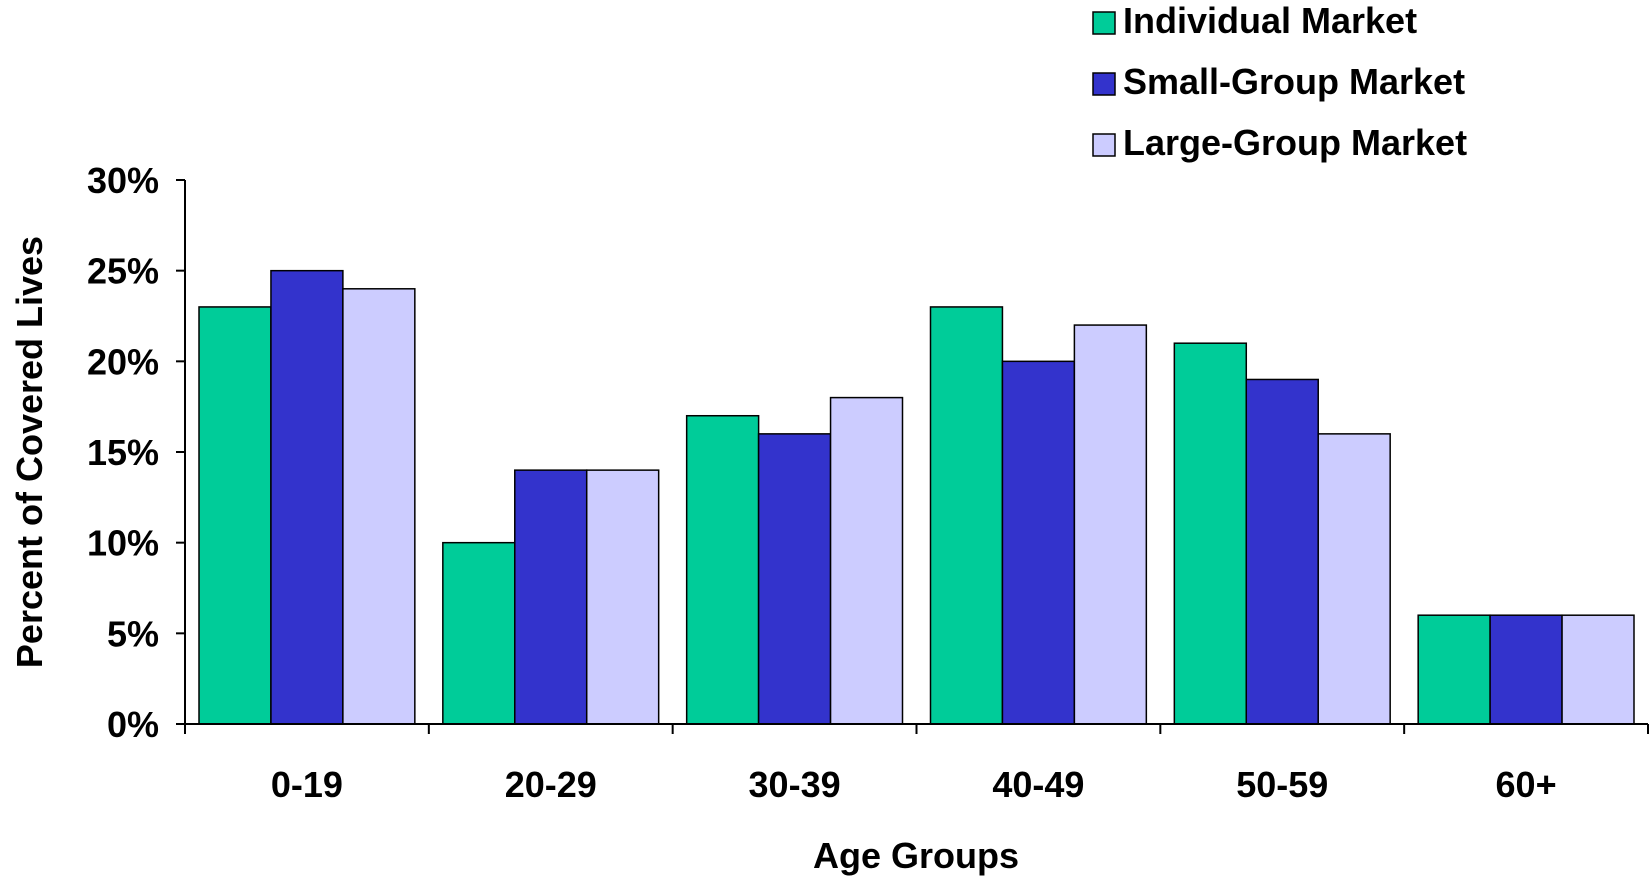 Image resolution: width=1651 pixels, height=883 pixels. What do you see at coordinates (916, 855) in the screenshot?
I see `x-axis-title: Age Groups` at bounding box center [916, 855].